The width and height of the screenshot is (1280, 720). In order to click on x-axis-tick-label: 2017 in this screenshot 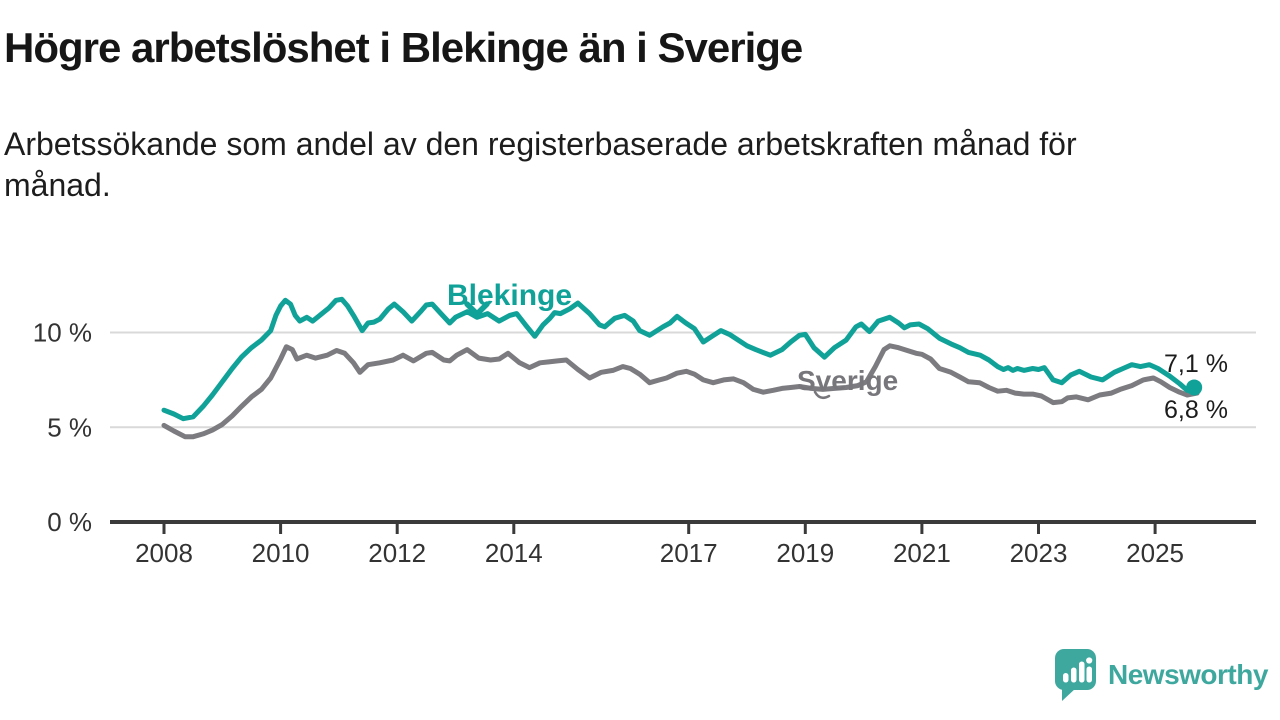, I will do `click(689, 553)`.